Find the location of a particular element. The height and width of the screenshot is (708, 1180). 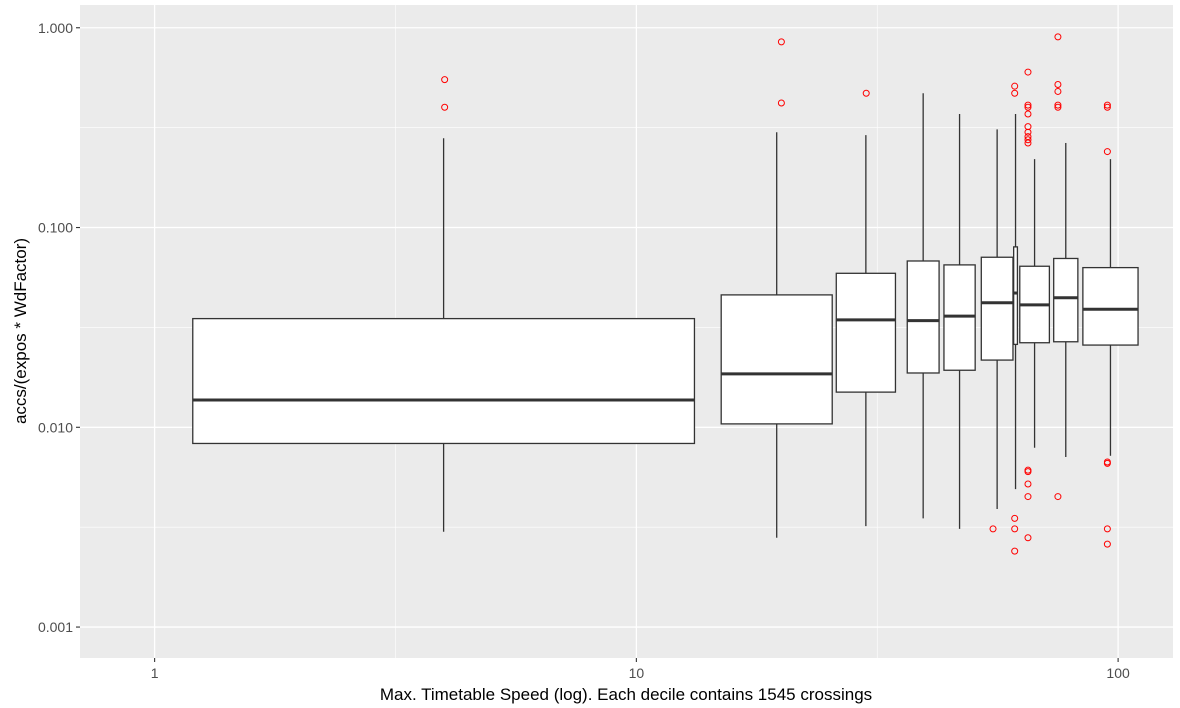

x-tick-label: 1 is located at coordinates (155, 673).